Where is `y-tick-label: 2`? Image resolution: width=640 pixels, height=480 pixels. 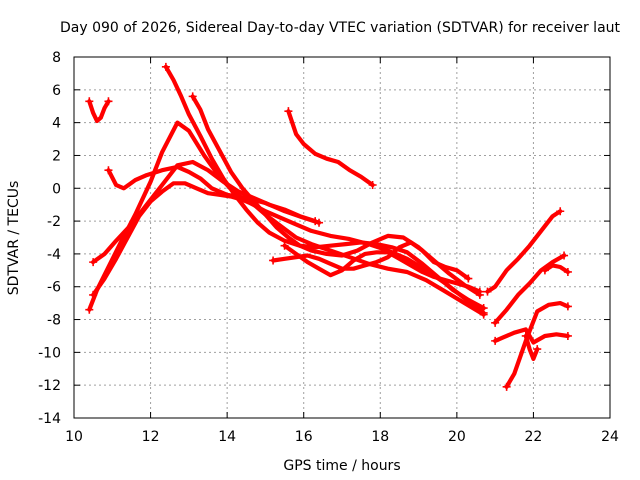 y-tick-label: 2 is located at coordinates (56, 156).